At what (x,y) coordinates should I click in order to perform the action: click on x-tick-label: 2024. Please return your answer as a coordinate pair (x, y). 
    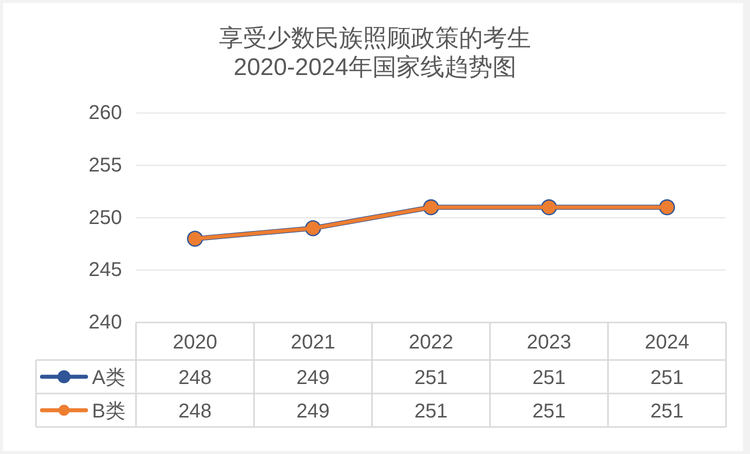
    Looking at the image, I should click on (667, 342).